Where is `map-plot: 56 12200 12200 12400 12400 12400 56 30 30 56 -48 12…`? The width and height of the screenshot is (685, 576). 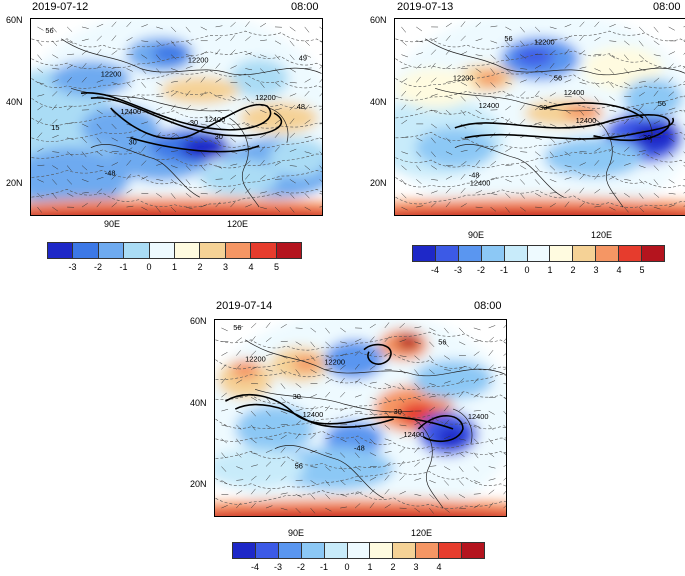
map-plot: 56 12200 12200 12400 12400 12400 56 30 30 56 -48 12… is located at coordinates (539, 117).